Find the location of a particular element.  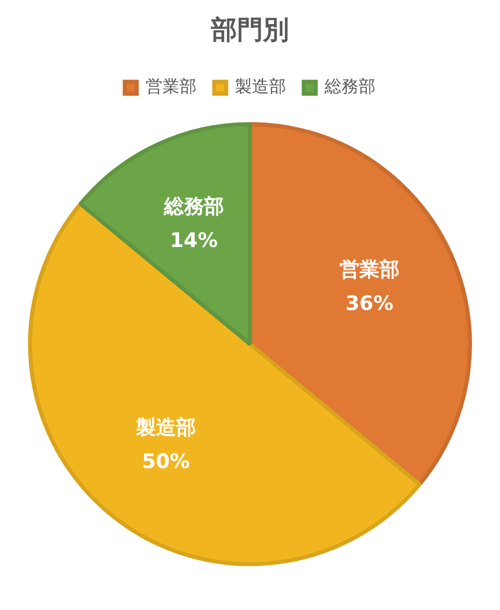

data-label: 14% is located at coordinates (194, 240).